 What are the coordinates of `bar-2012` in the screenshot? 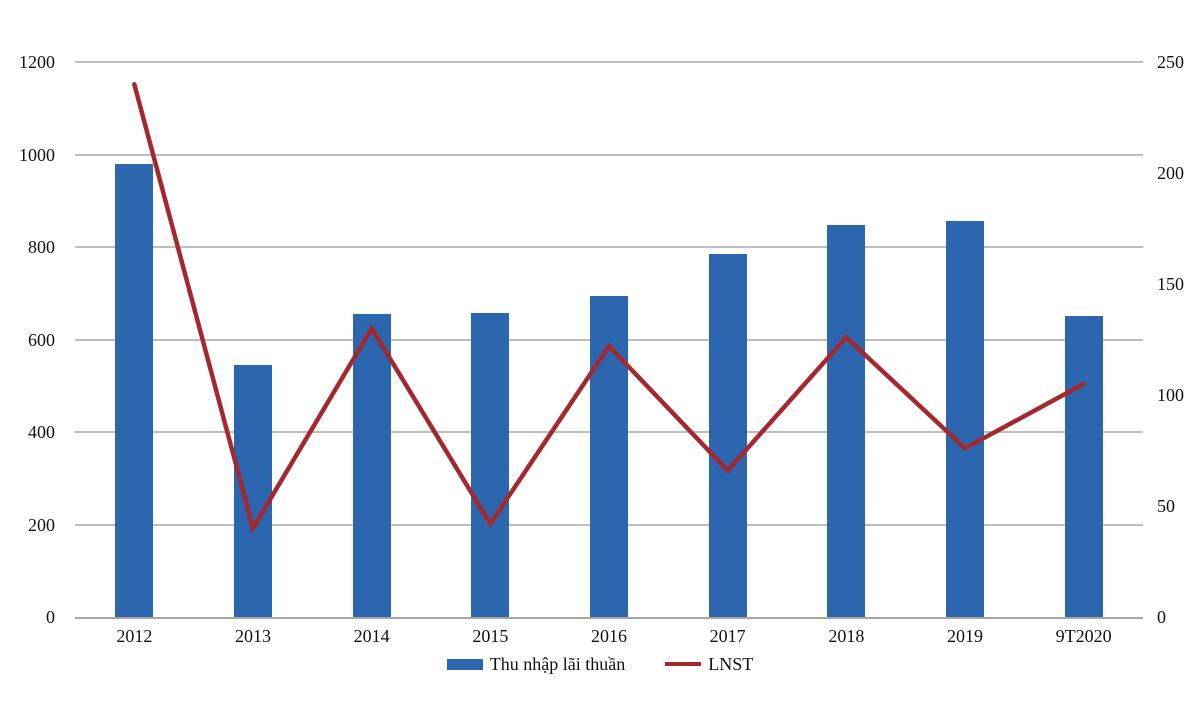 It's located at (134, 390).